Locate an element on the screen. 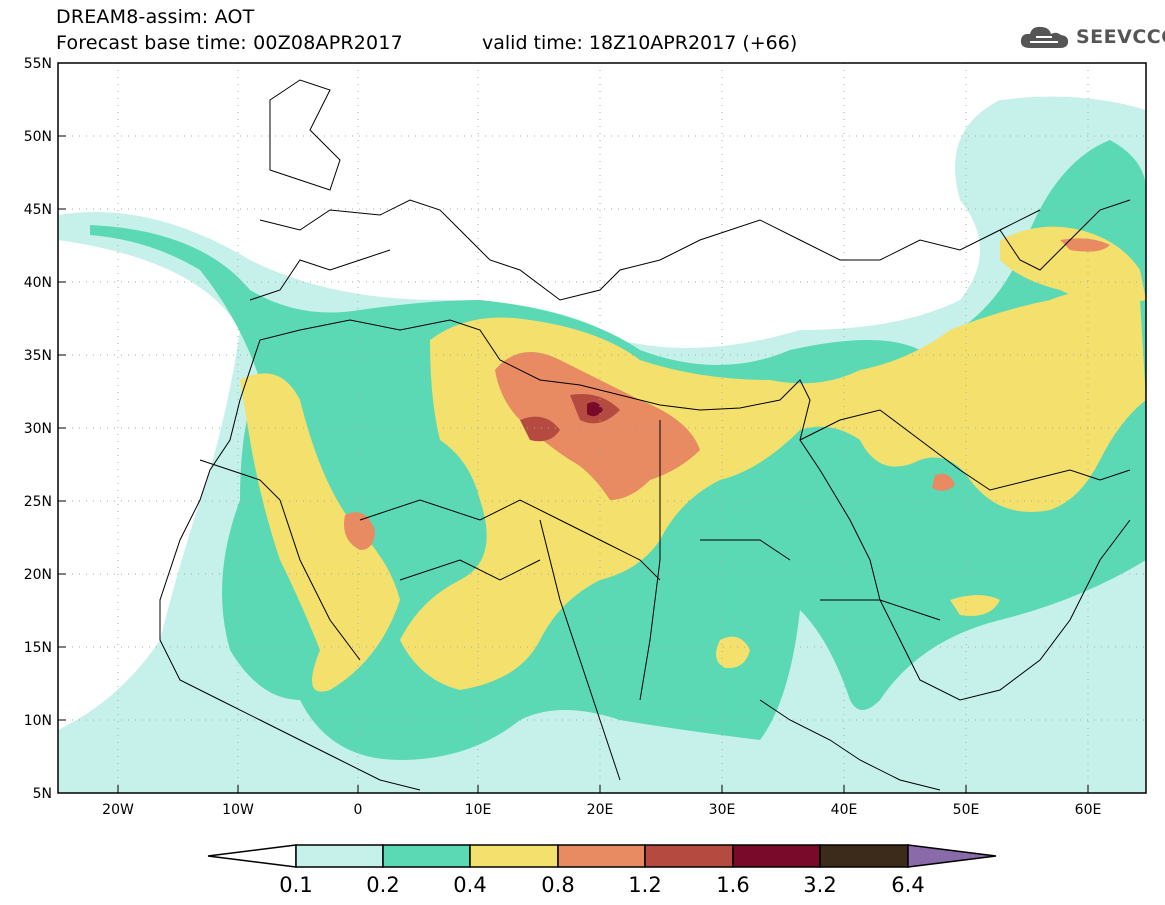  legend-swatch-below is located at coordinates (252, 856).